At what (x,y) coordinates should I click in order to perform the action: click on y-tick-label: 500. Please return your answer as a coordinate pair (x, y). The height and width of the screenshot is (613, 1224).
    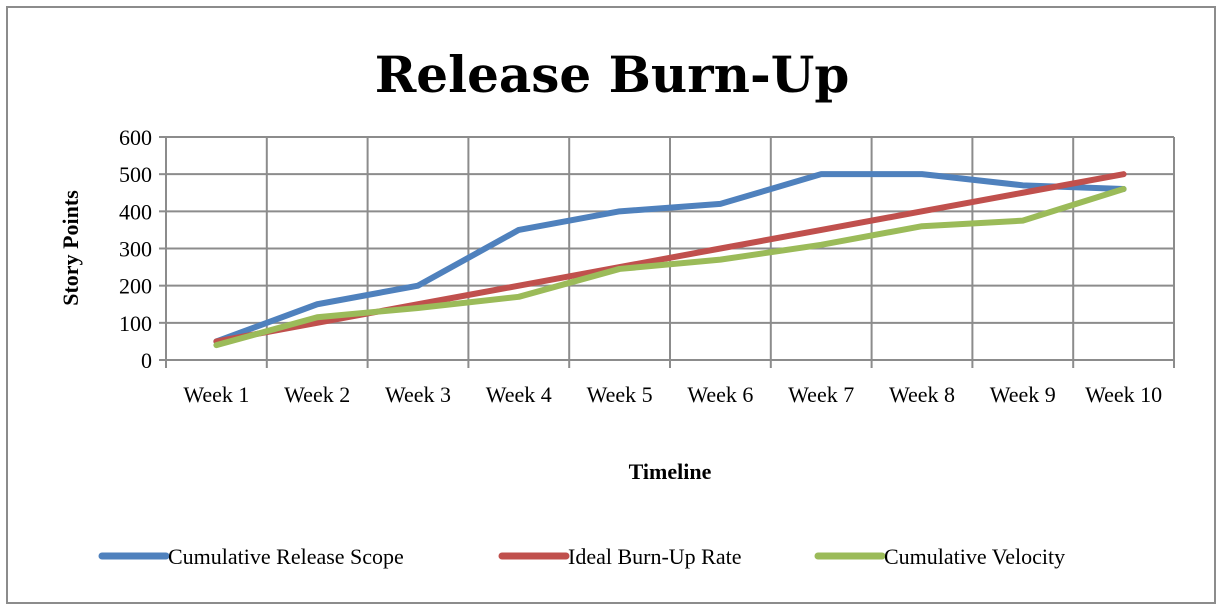
    Looking at the image, I should click on (135, 174).